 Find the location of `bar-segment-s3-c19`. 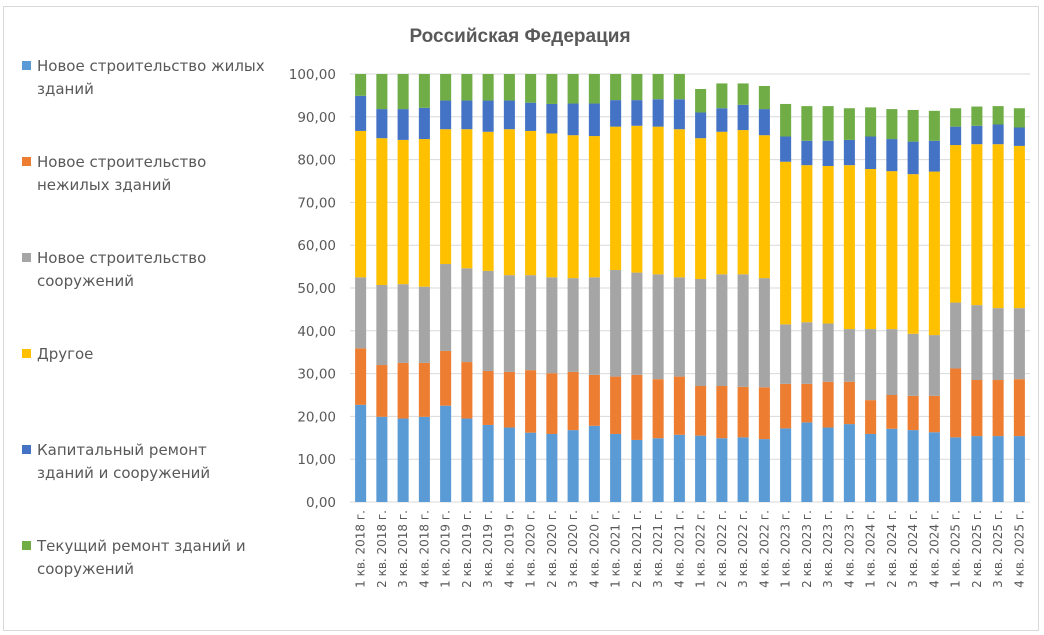

bar-segment-s3-c19 is located at coordinates (764, 207).